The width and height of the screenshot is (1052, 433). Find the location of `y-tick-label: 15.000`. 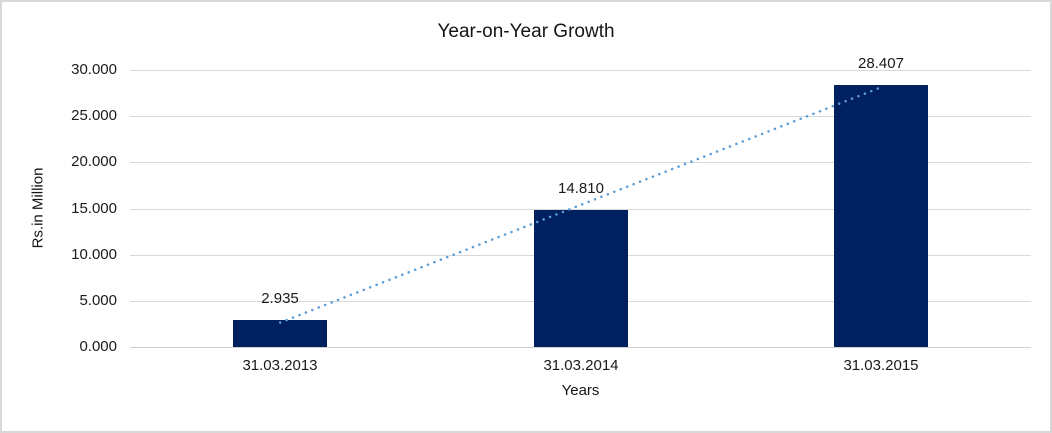

y-tick-label: 15.000 is located at coordinates (94, 208).